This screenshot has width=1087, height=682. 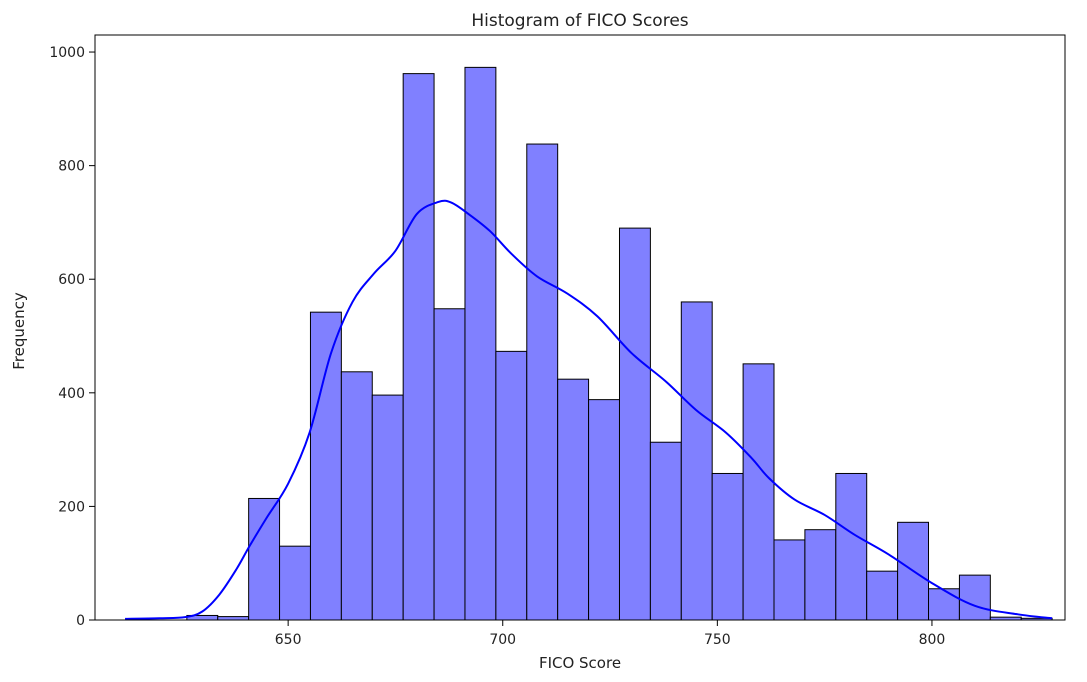 What do you see at coordinates (71, 167) in the screenshot?
I see `y-tick-label: 800` at bounding box center [71, 167].